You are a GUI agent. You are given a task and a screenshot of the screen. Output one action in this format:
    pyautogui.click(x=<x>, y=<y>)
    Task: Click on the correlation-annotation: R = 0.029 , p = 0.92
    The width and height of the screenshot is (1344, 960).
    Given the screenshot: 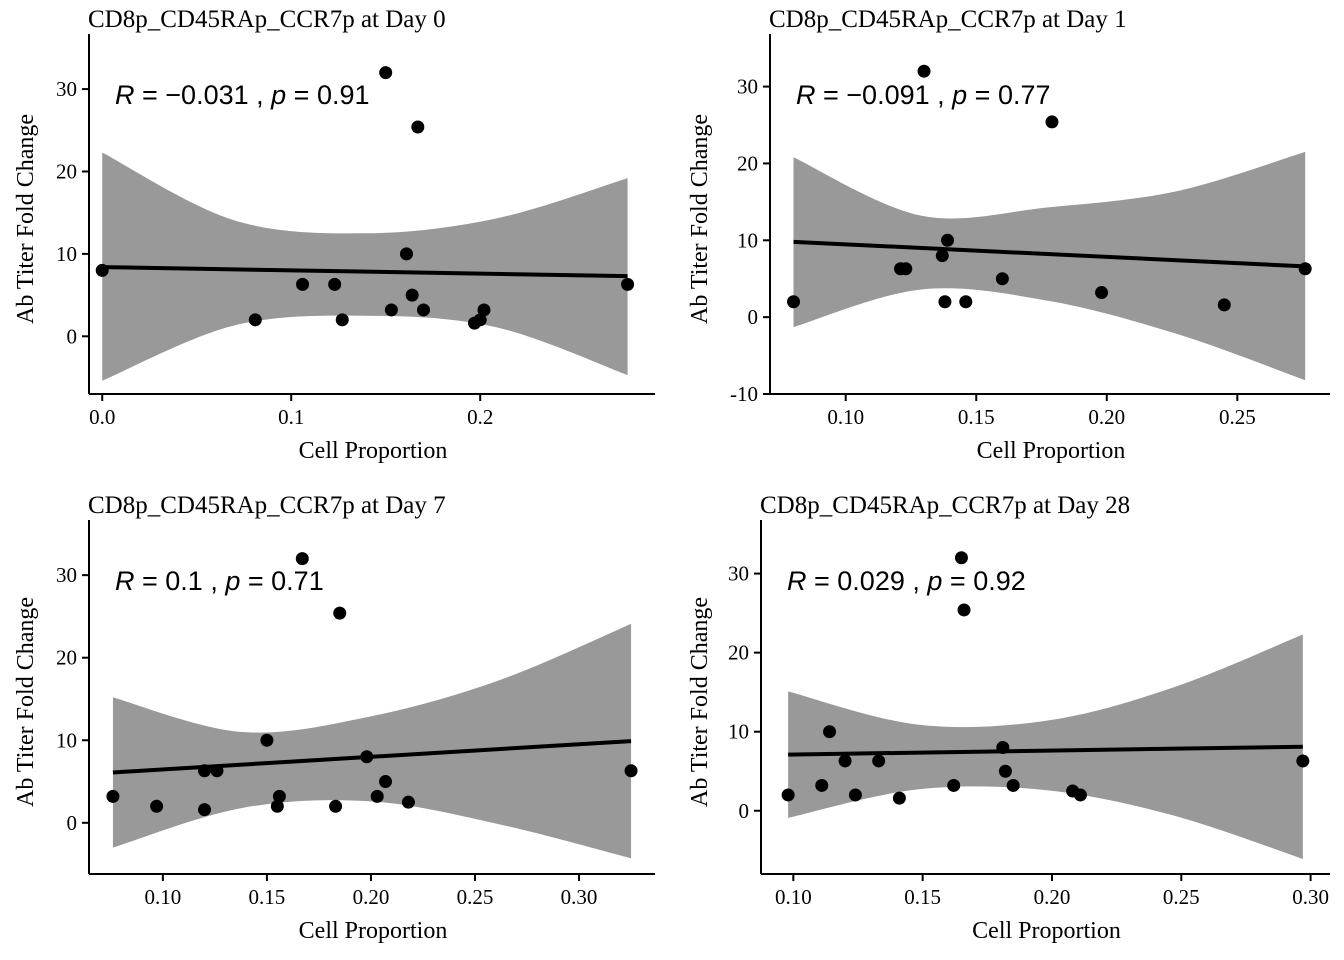 What is the action you would take?
    pyautogui.click(x=906, y=581)
    